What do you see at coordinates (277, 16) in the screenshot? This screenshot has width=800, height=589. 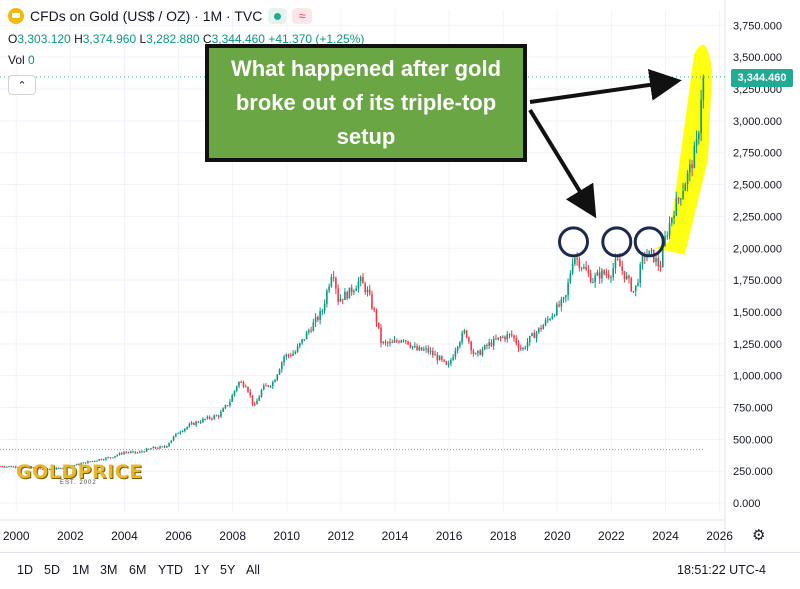 I see `market-status-icon` at bounding box center [277, 16].